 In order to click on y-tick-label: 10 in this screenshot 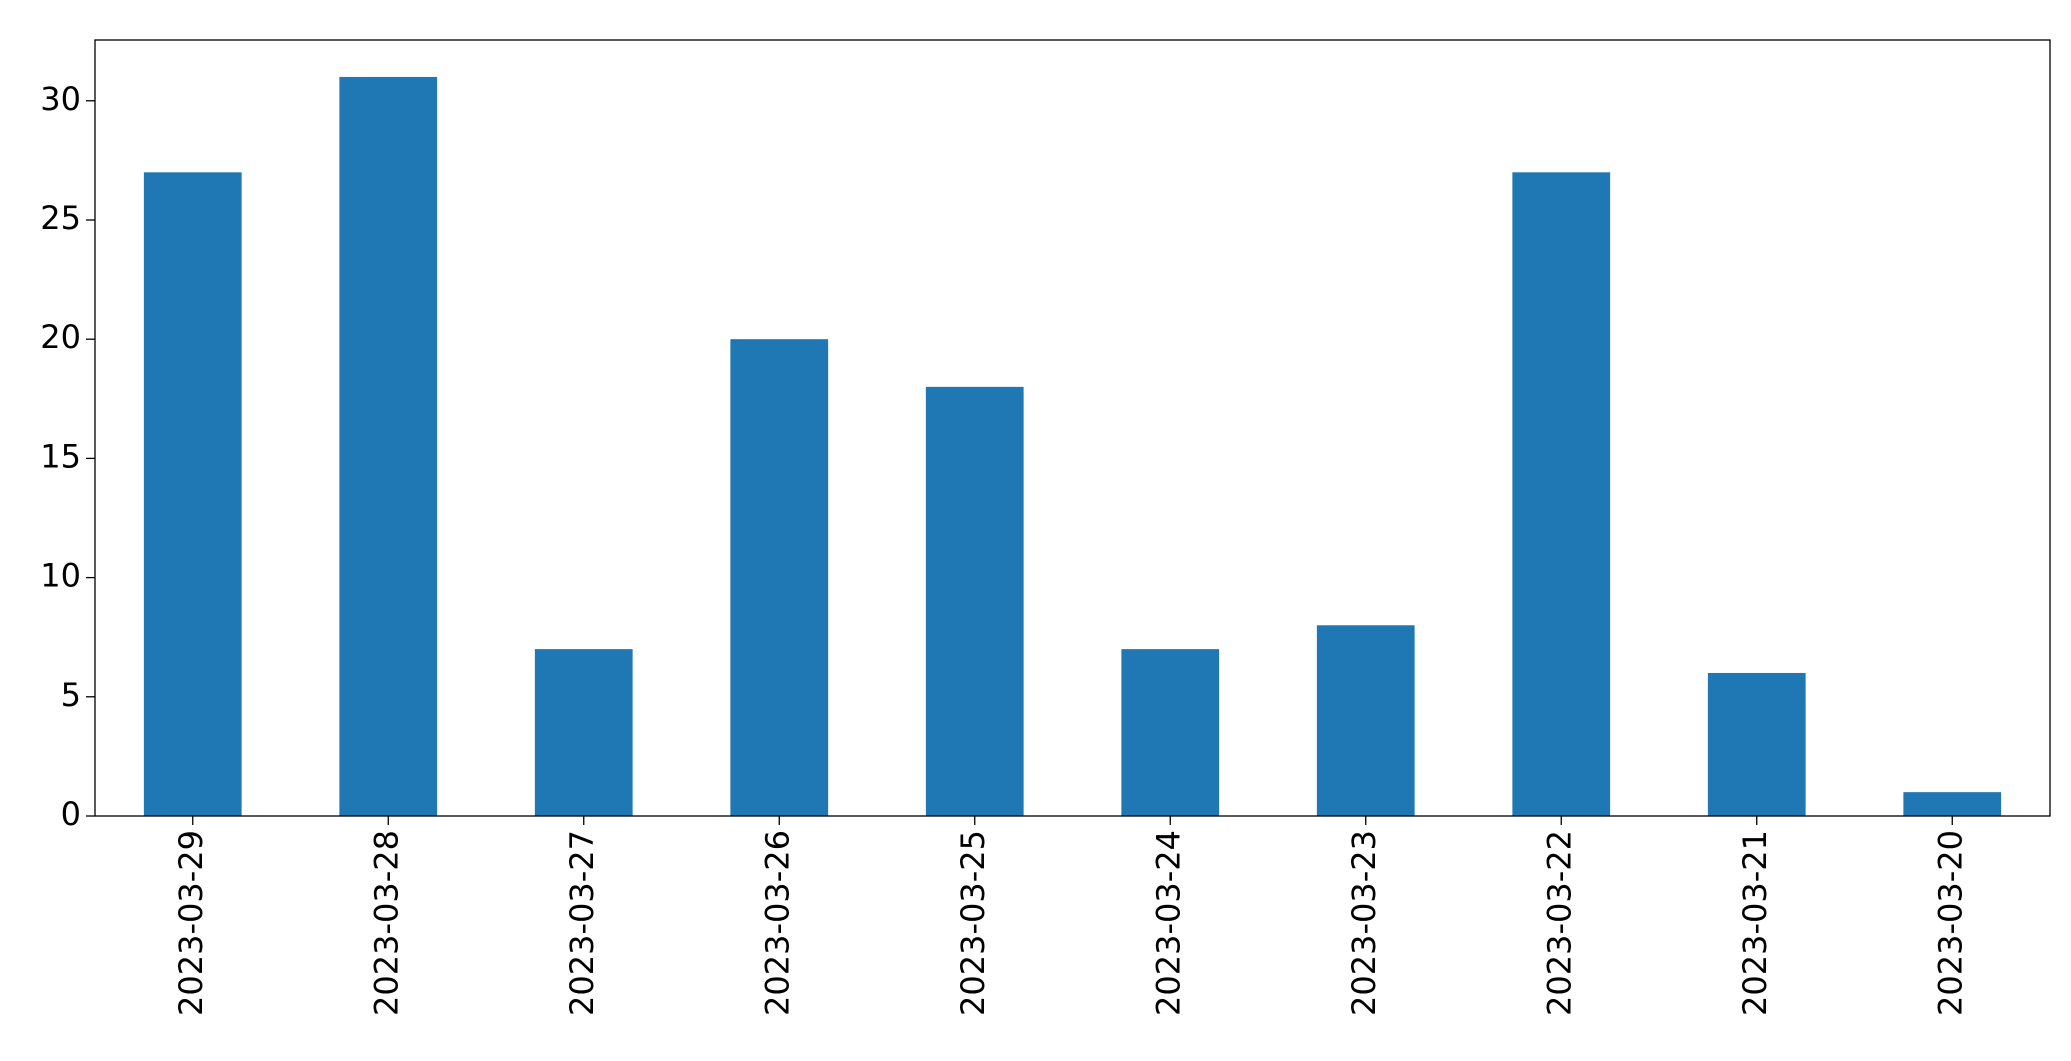, I will do `click(60, 576)`.